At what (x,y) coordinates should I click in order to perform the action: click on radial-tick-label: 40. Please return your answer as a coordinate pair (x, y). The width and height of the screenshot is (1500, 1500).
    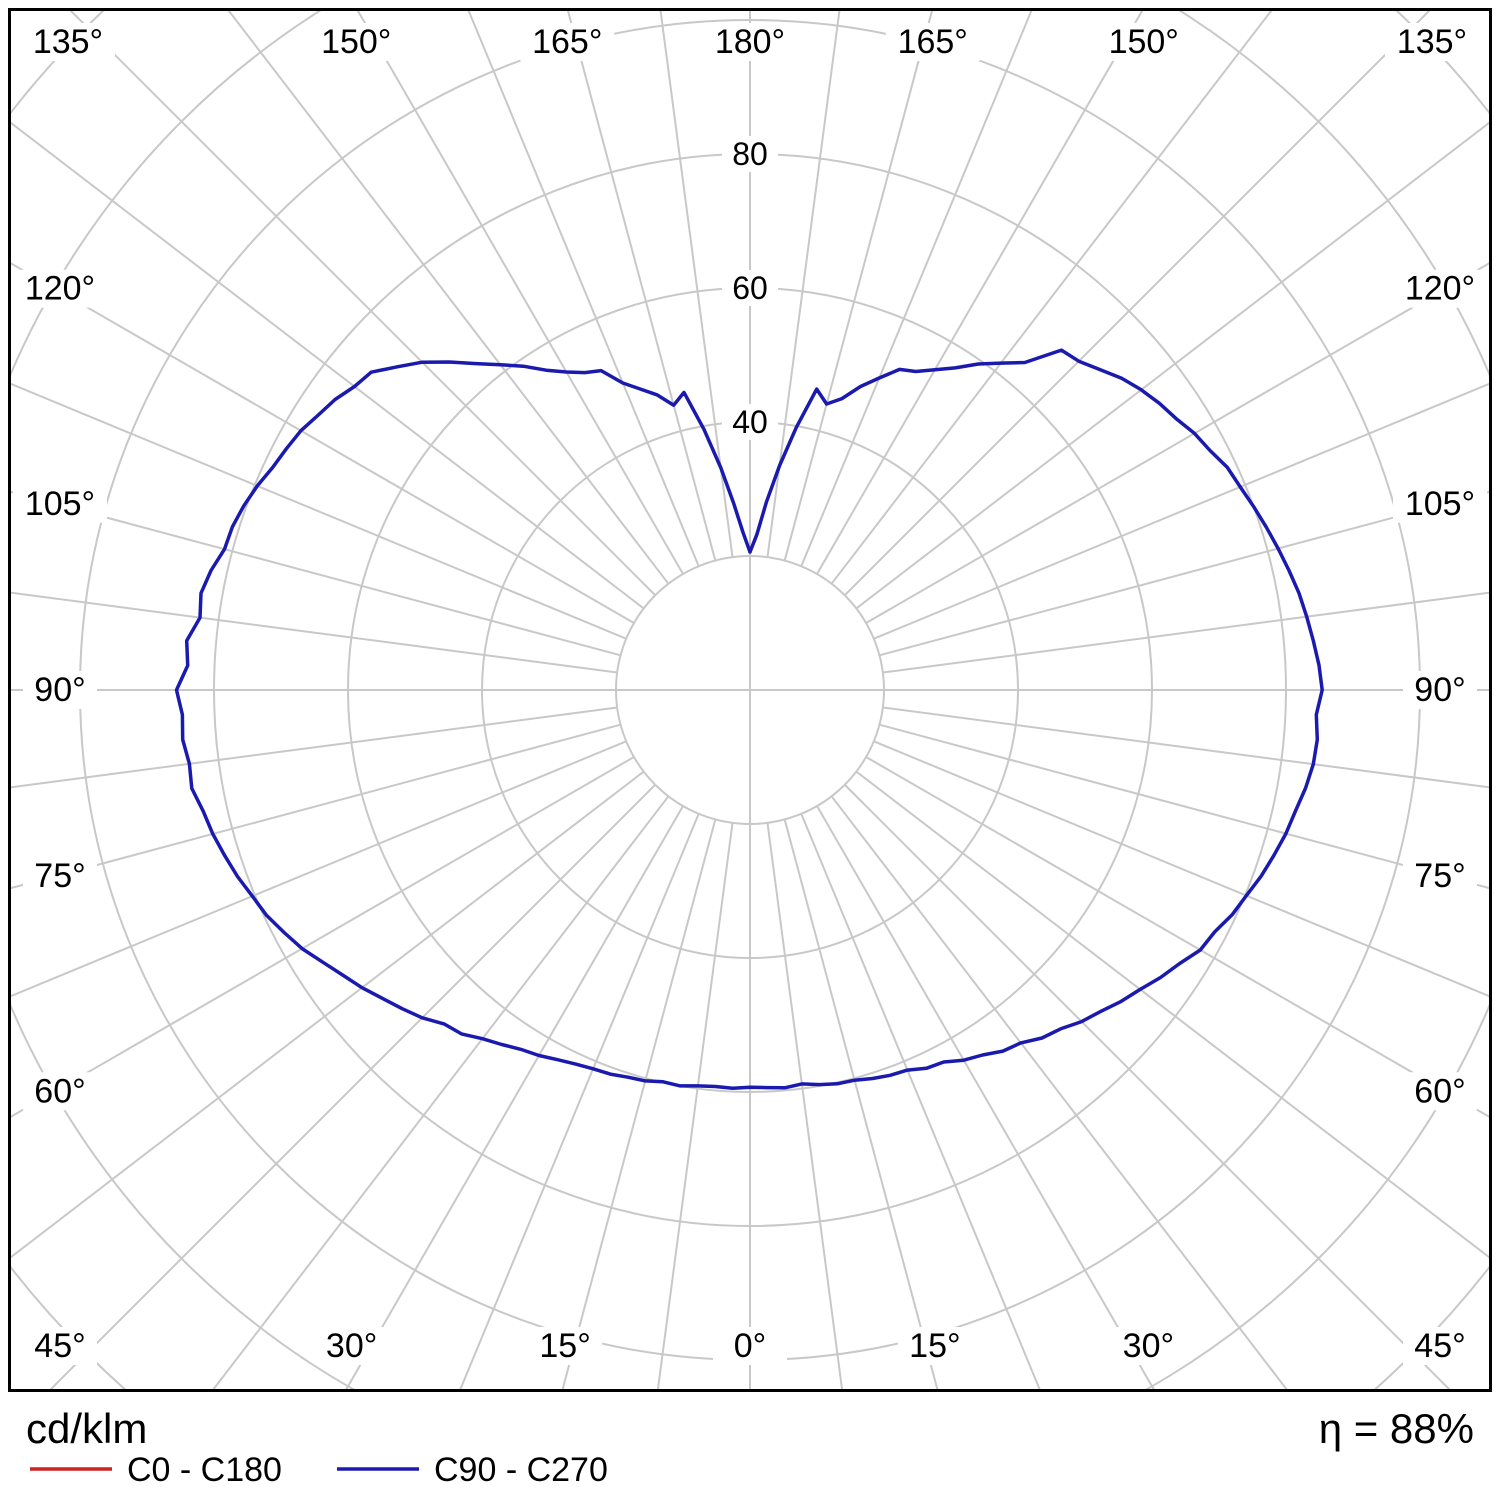
    Looking at the image, I should click on (750, 422).